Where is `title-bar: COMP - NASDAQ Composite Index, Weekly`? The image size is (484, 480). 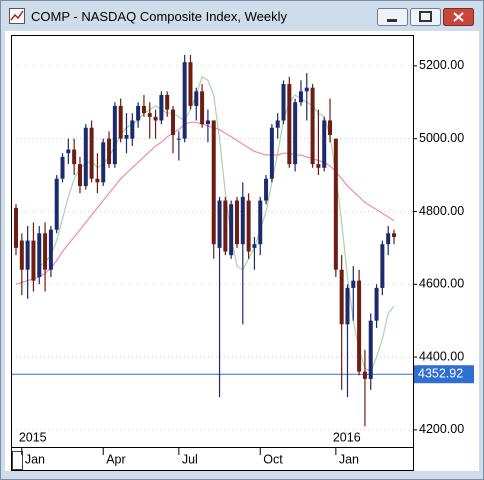 title-bar: COMP - NASDAQ Composite Index, Weekly is located at coordinates (242, 16).